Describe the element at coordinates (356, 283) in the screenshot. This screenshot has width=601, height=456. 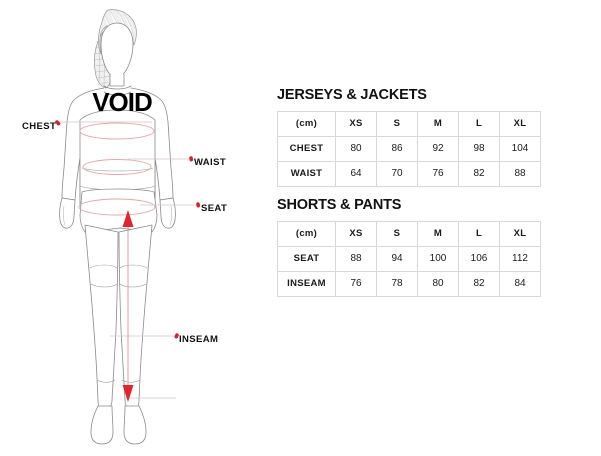
I see `cell-inseam-xs: 76` at that location.